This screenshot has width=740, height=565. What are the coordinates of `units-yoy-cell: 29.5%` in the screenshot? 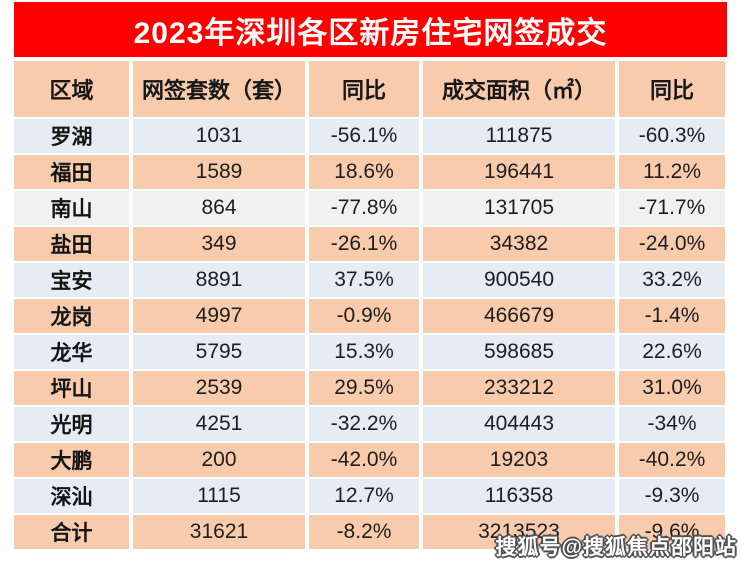 It's located at (364, 388).